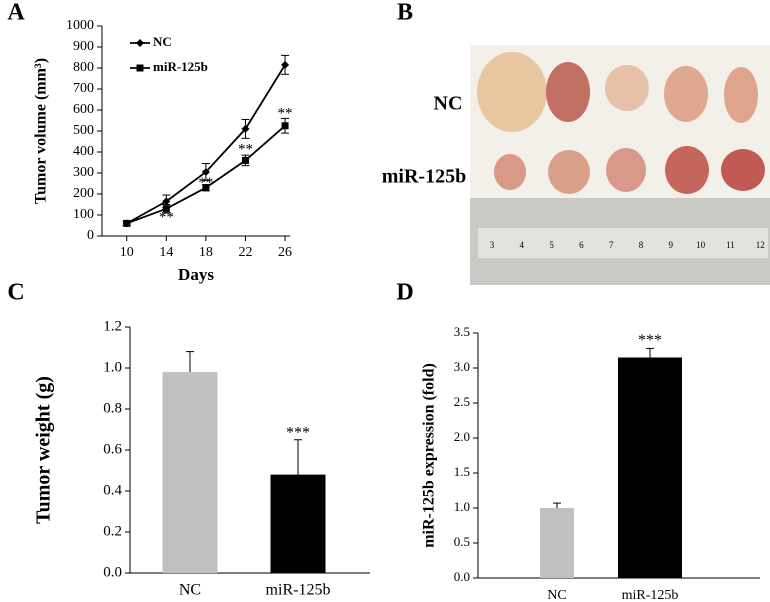 This screenshot has height=602, width=770. Describe the element at coordinates (112, 449) in the screenshot. I see `y-tick-label: 0.6` at that location.